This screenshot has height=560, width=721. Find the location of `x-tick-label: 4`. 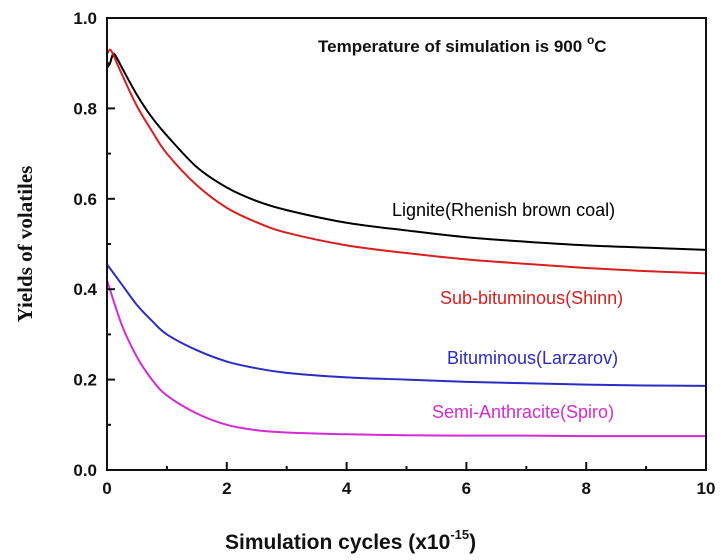

x-tick-label: 4 is located at coordinates (347, 488).